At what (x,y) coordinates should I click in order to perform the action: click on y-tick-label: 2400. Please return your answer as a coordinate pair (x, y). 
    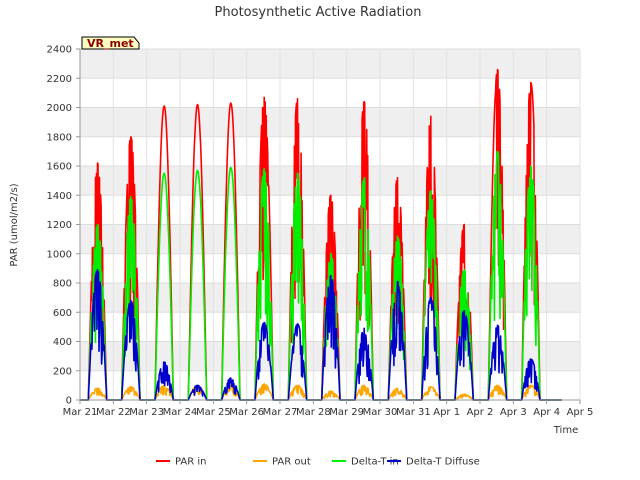
    Looking at the image, I should click on (59, 50).